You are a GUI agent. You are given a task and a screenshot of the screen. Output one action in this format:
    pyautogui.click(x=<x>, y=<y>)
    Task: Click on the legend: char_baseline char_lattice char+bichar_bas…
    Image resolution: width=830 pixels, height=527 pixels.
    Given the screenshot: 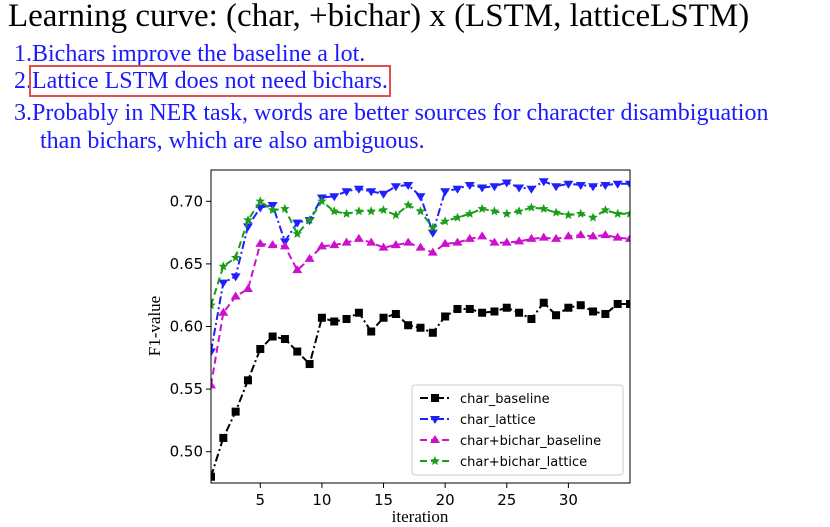 What is the action you would take?
    pyautogui.click(x=517, y=430)
    